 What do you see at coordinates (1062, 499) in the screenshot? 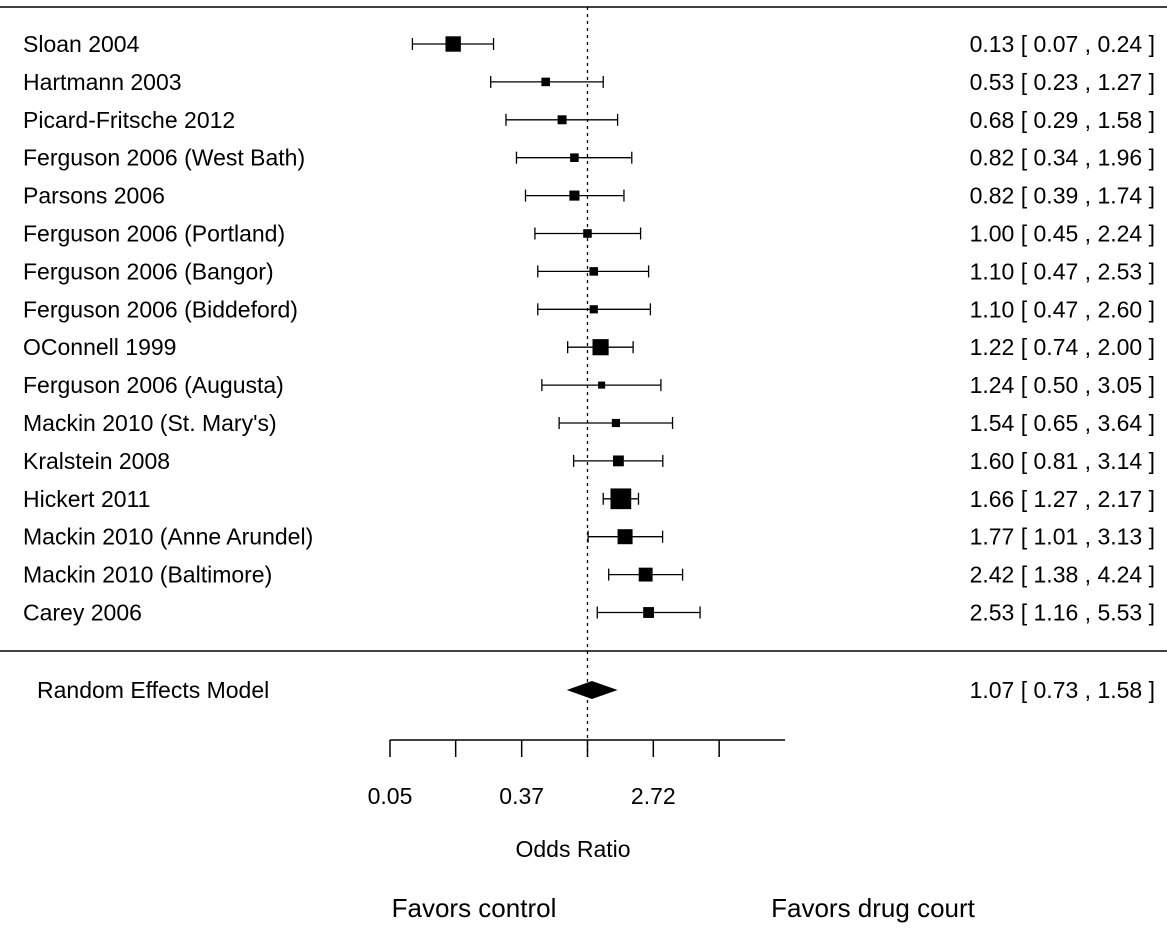
I see `estimate-text: 1.66 [ 1.27 , 2.17 ]` at bounding box center [1062, 499].